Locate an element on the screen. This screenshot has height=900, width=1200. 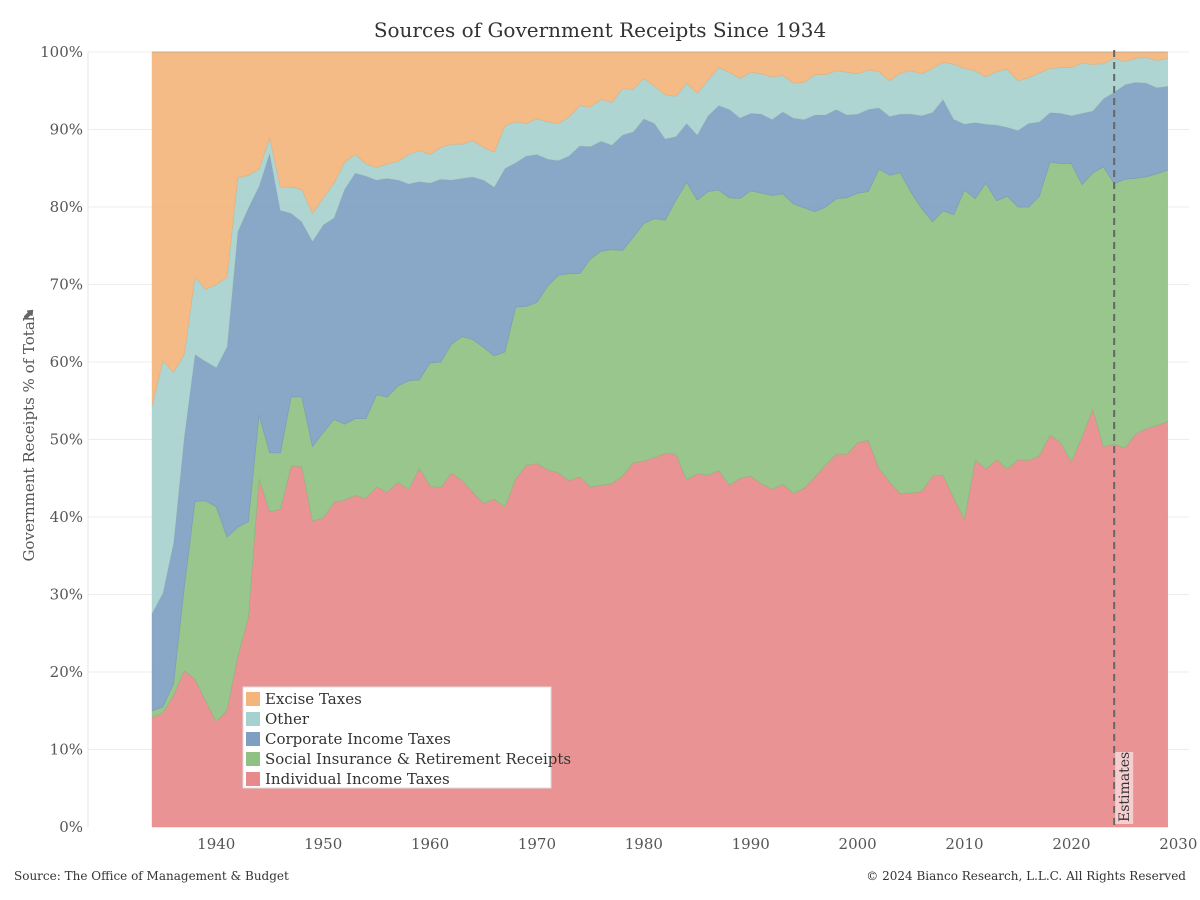
x-axis-ticks: 1940 1950 1960 1970 1980 1990 2000 2010 2020 2030 is located at coordinates (697, 844).